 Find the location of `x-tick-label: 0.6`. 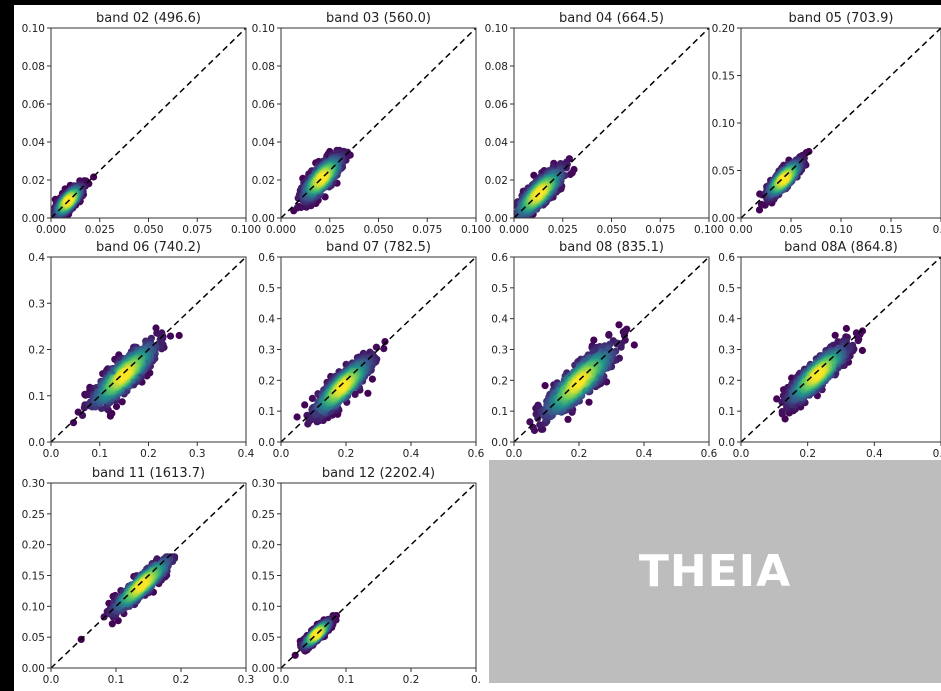

x-tick-label: 0.6 is located at coordinates (476, 454).